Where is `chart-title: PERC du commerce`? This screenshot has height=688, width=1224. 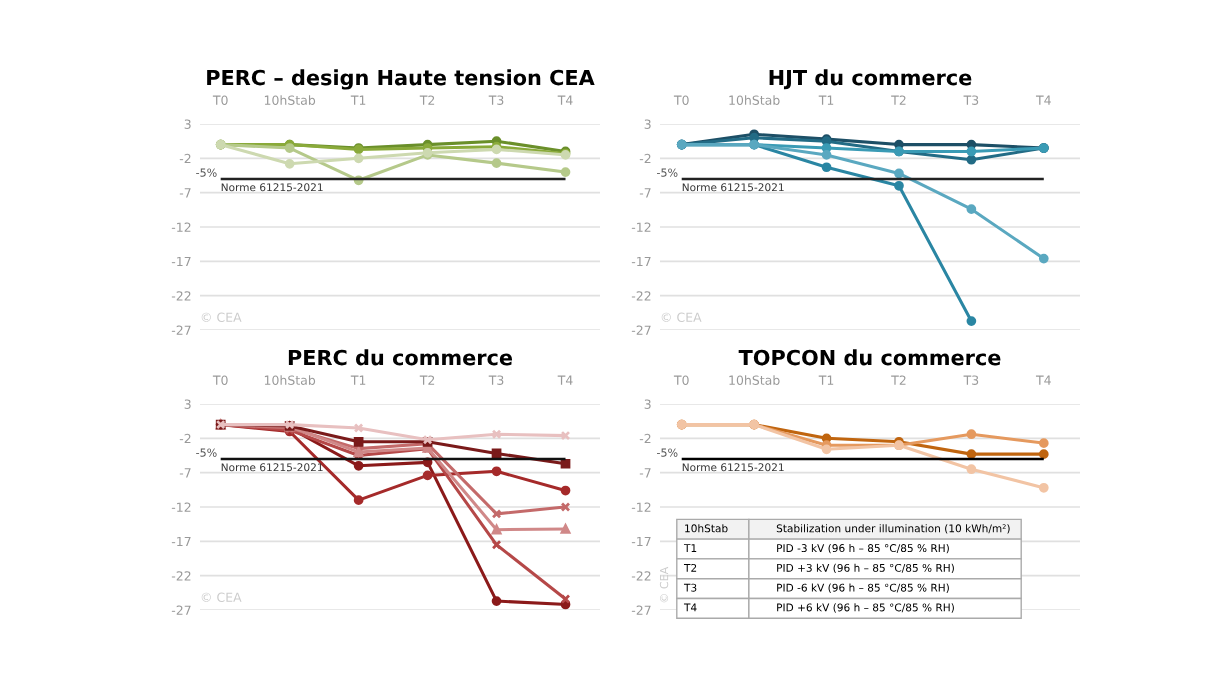 chart-title: PERC du commerce is located at coordinates (400, 357).